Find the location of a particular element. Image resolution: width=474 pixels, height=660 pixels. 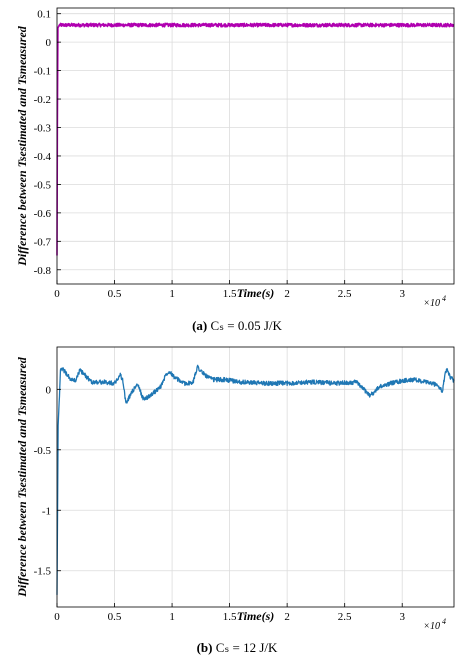

caption-b: (b) Cₛ = 12 J/K is located at coordinates (237, 648).